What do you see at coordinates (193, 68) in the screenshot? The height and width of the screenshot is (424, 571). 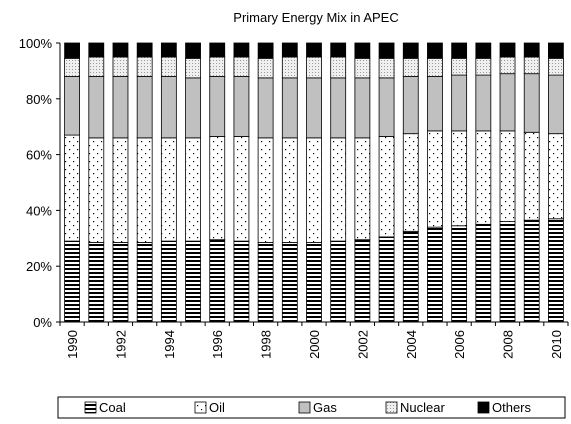 I see `bar-segment-nuclear-1995` at bounding box center [193, 68].